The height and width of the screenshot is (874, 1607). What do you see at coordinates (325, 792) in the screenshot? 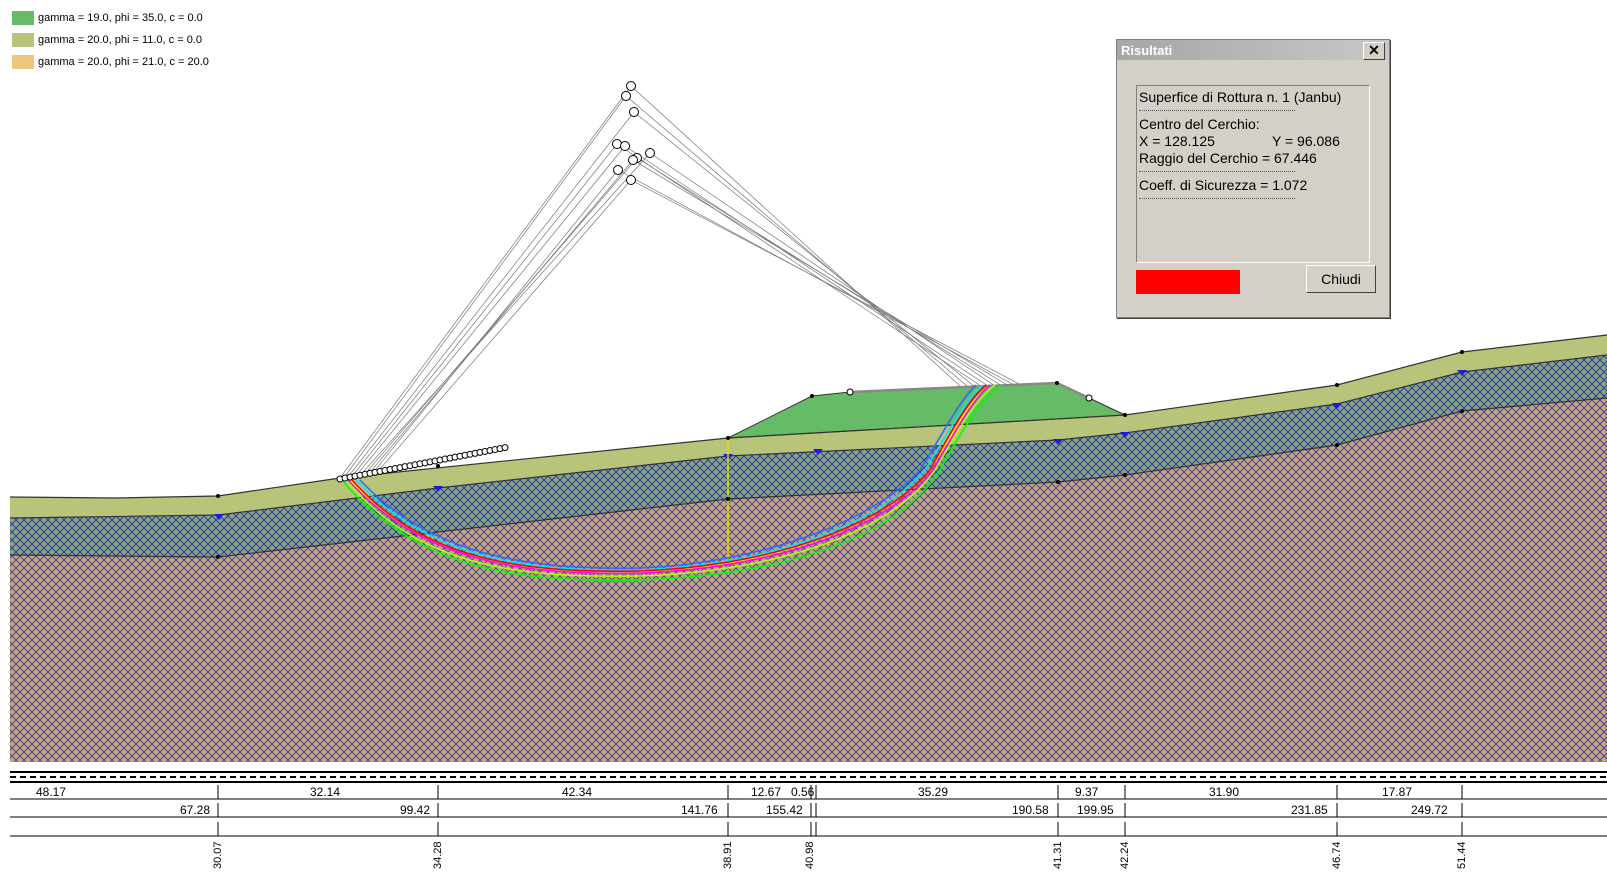
I see `dim-segment: 32.14` at bounding box center [325, 792].